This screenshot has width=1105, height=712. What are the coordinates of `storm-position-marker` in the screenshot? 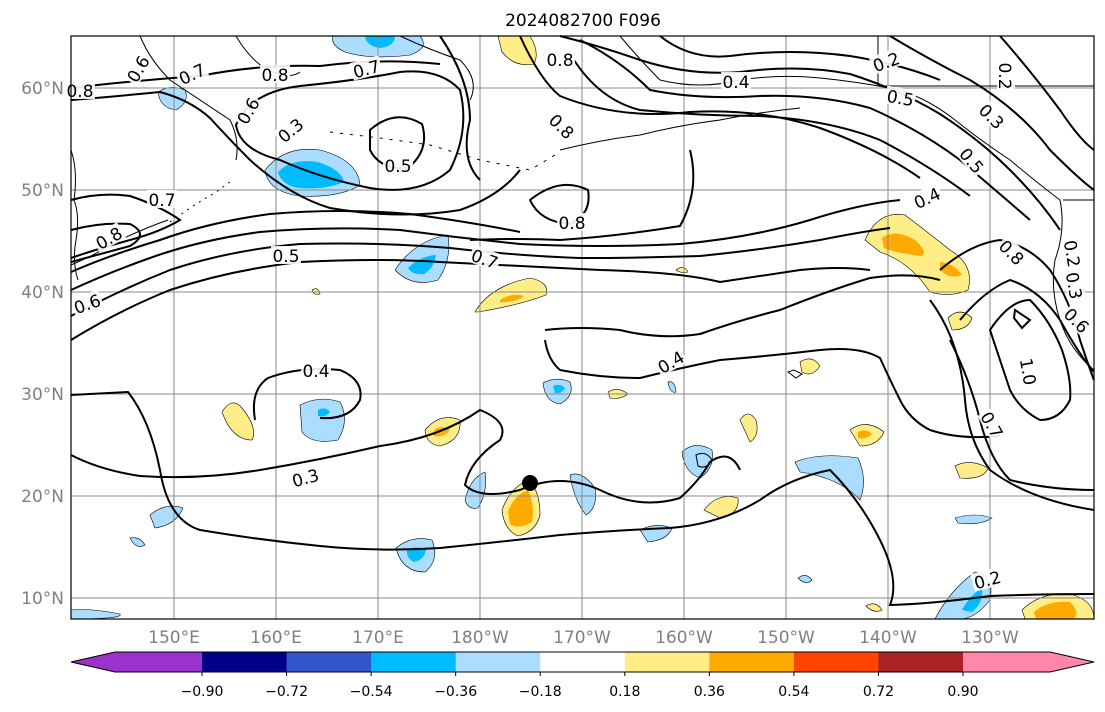 It's located at (530, 483).